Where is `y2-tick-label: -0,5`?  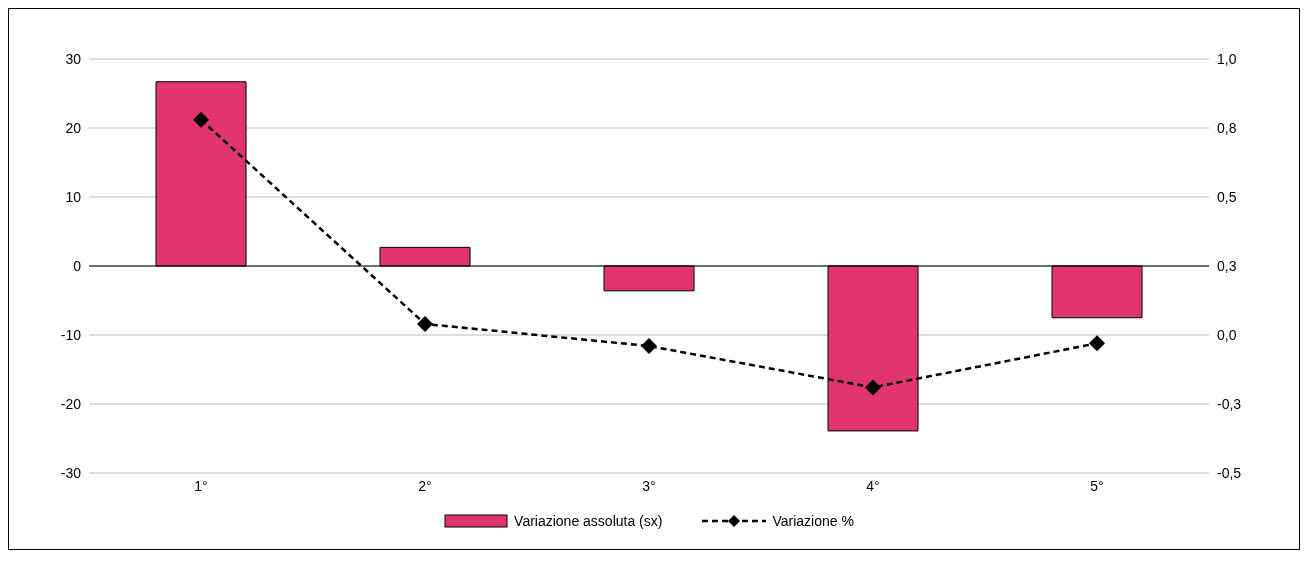 y2-tick-label: -0,5 is located at coordinates (1229, 472).